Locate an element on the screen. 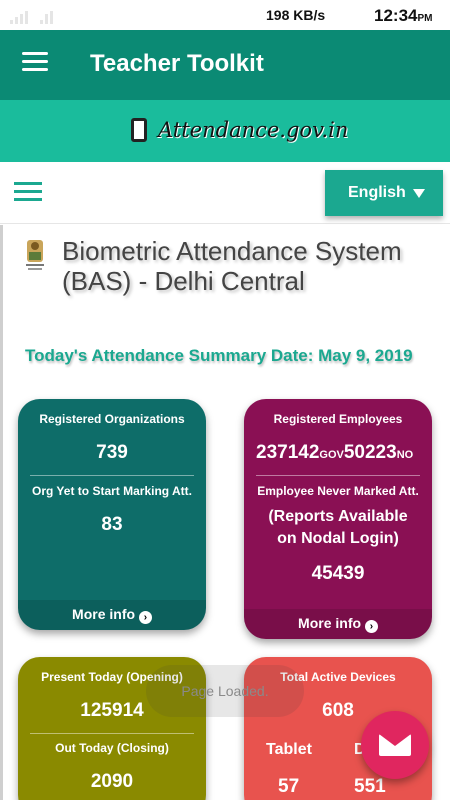 The image size is (450, 800). brand-logo-text: Attendance.gov.in is located at coordinates (253, 130).